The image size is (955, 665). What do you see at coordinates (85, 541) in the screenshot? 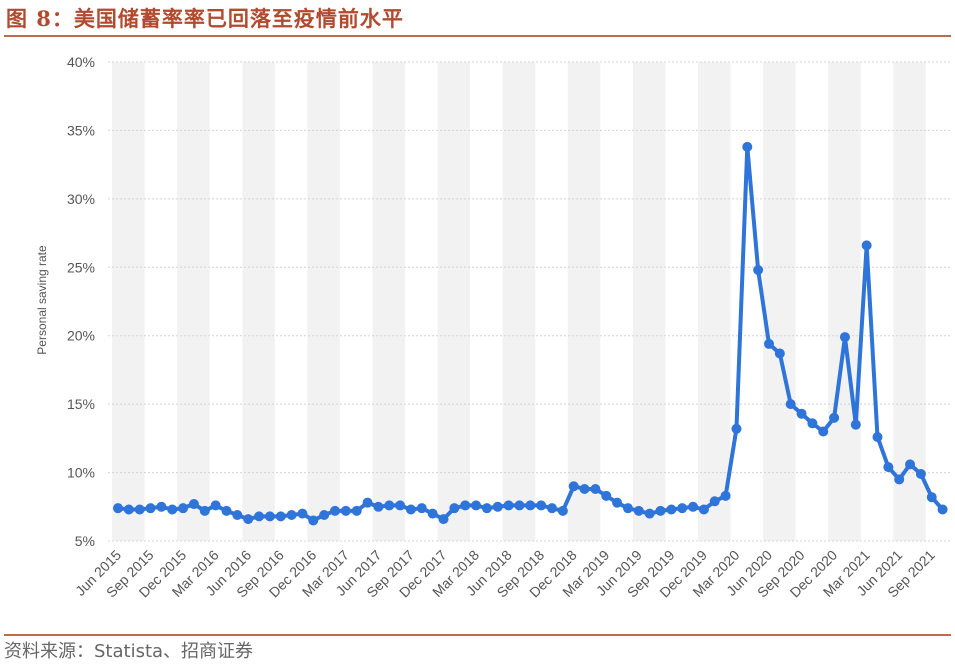
I see `y-tick-label: 5%` at bounding box center [85, 541].